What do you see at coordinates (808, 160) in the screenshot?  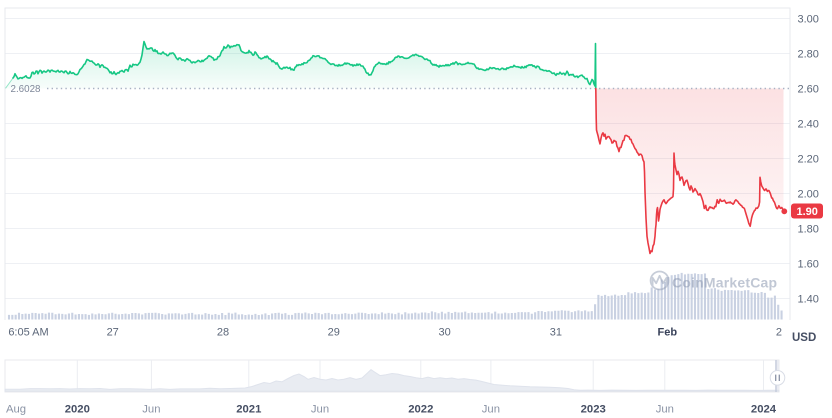 I see `svg-text: 2.20` at bounding box center [808, 160].